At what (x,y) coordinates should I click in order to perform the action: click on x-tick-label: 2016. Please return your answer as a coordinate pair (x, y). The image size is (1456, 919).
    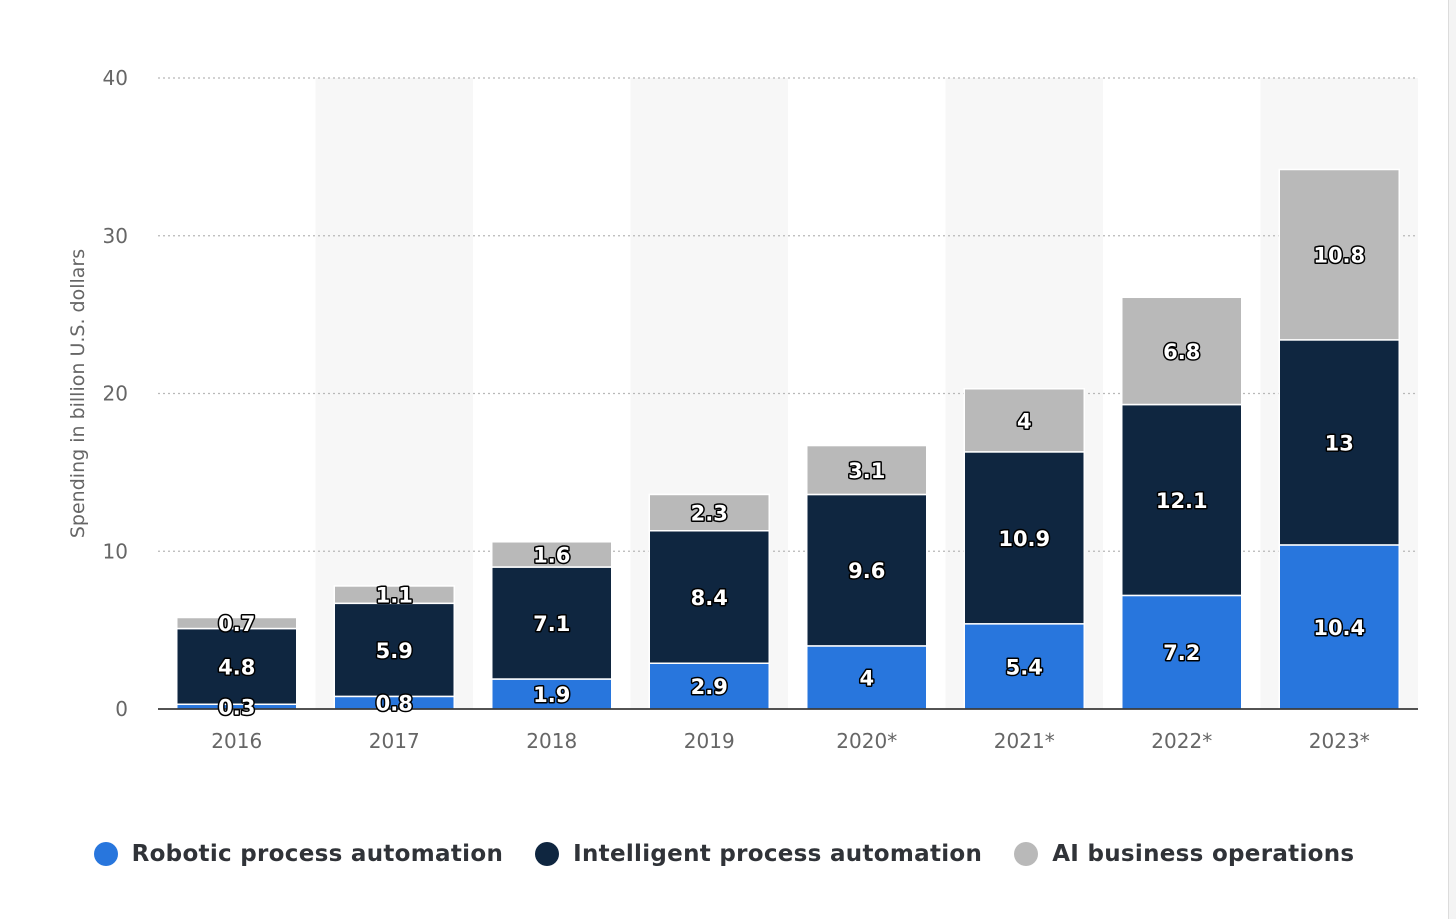
    Looking at the image, I should click on (236, 741).